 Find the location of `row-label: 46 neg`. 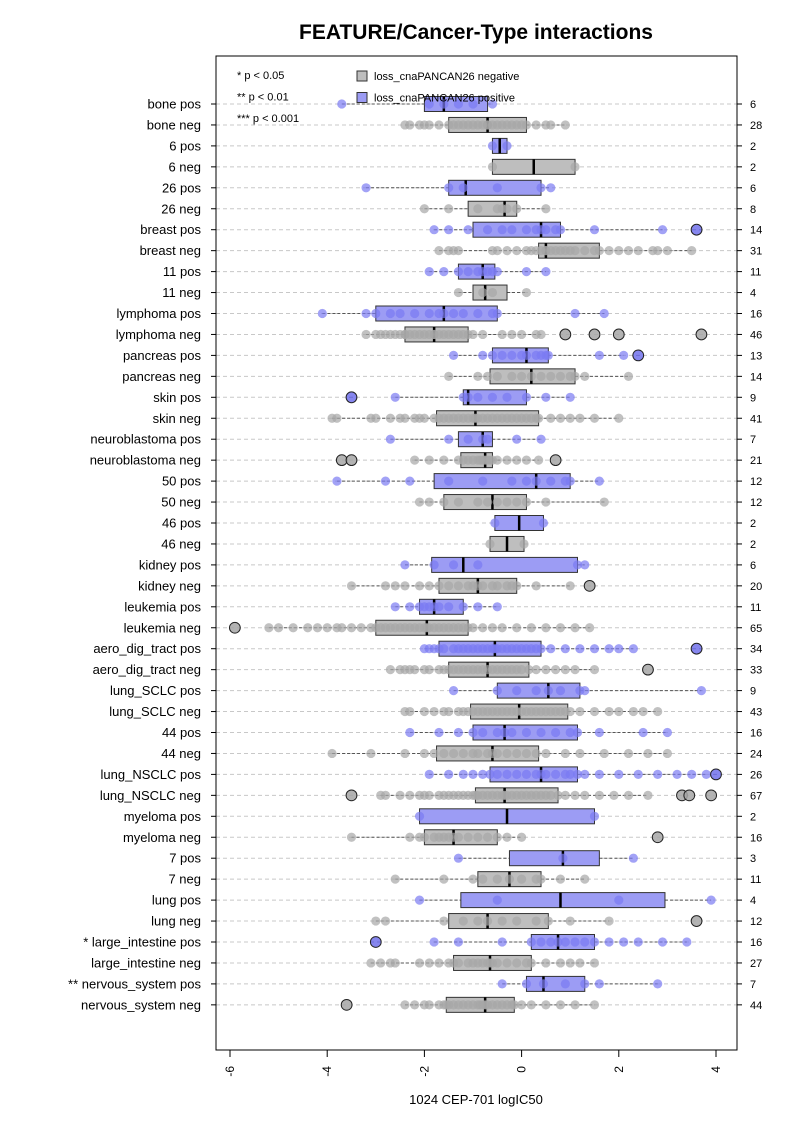

row-label: 46 neg is located at coordinates (181, 543).